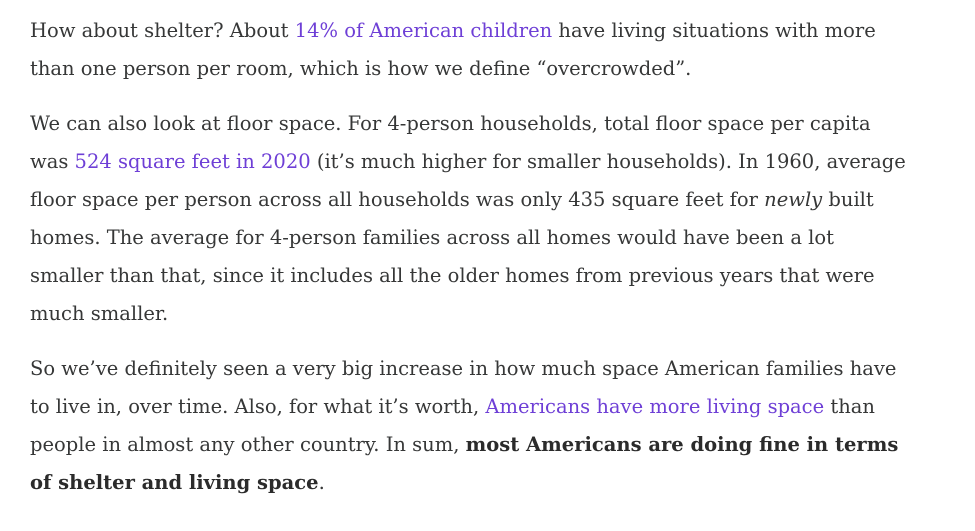  What do you see at coordinates (423, 30) in the screenshot?
I see `link-14-percent-american-children: 14% of American children` at bounding box center [423, 30].